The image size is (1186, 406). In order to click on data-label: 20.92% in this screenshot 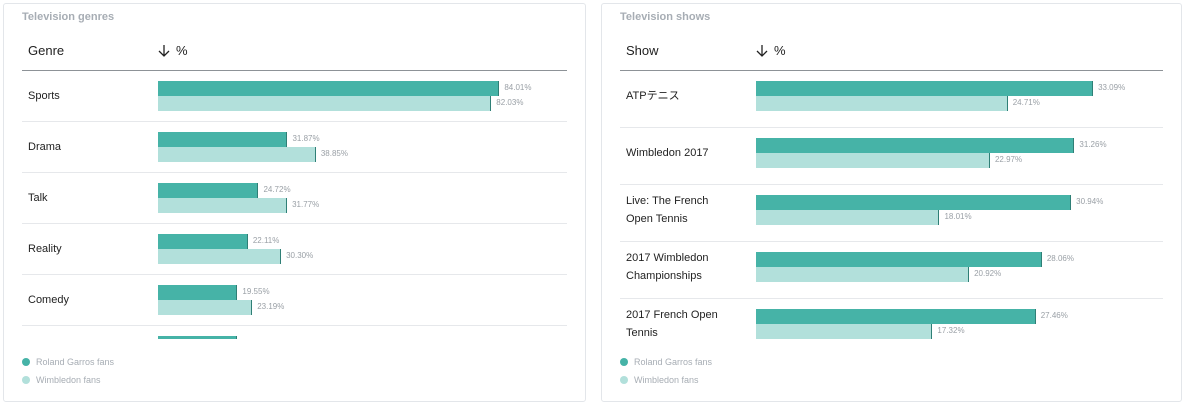, I will do `click(988, 273)`.